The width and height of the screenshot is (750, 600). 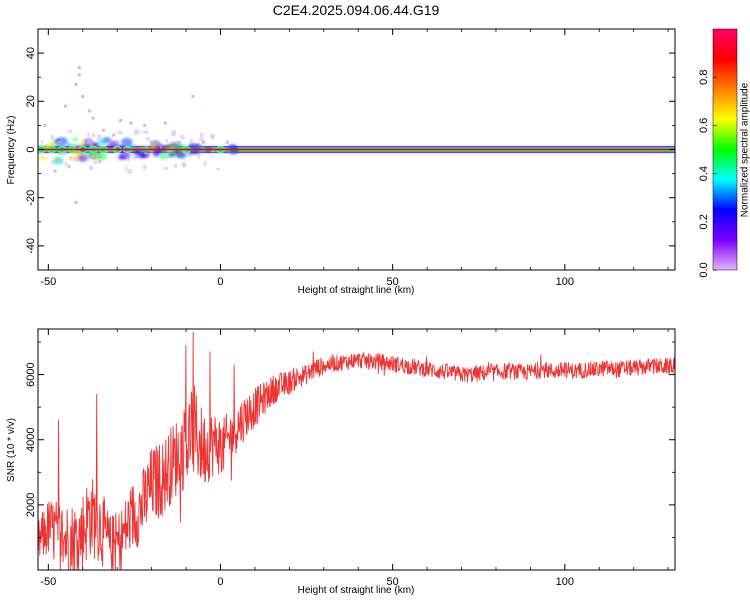 What do you see at coordinates (704, 125) in the screenshot?
I see `colorbar-tick-label: 0.6` at bounding box center [704, 125].